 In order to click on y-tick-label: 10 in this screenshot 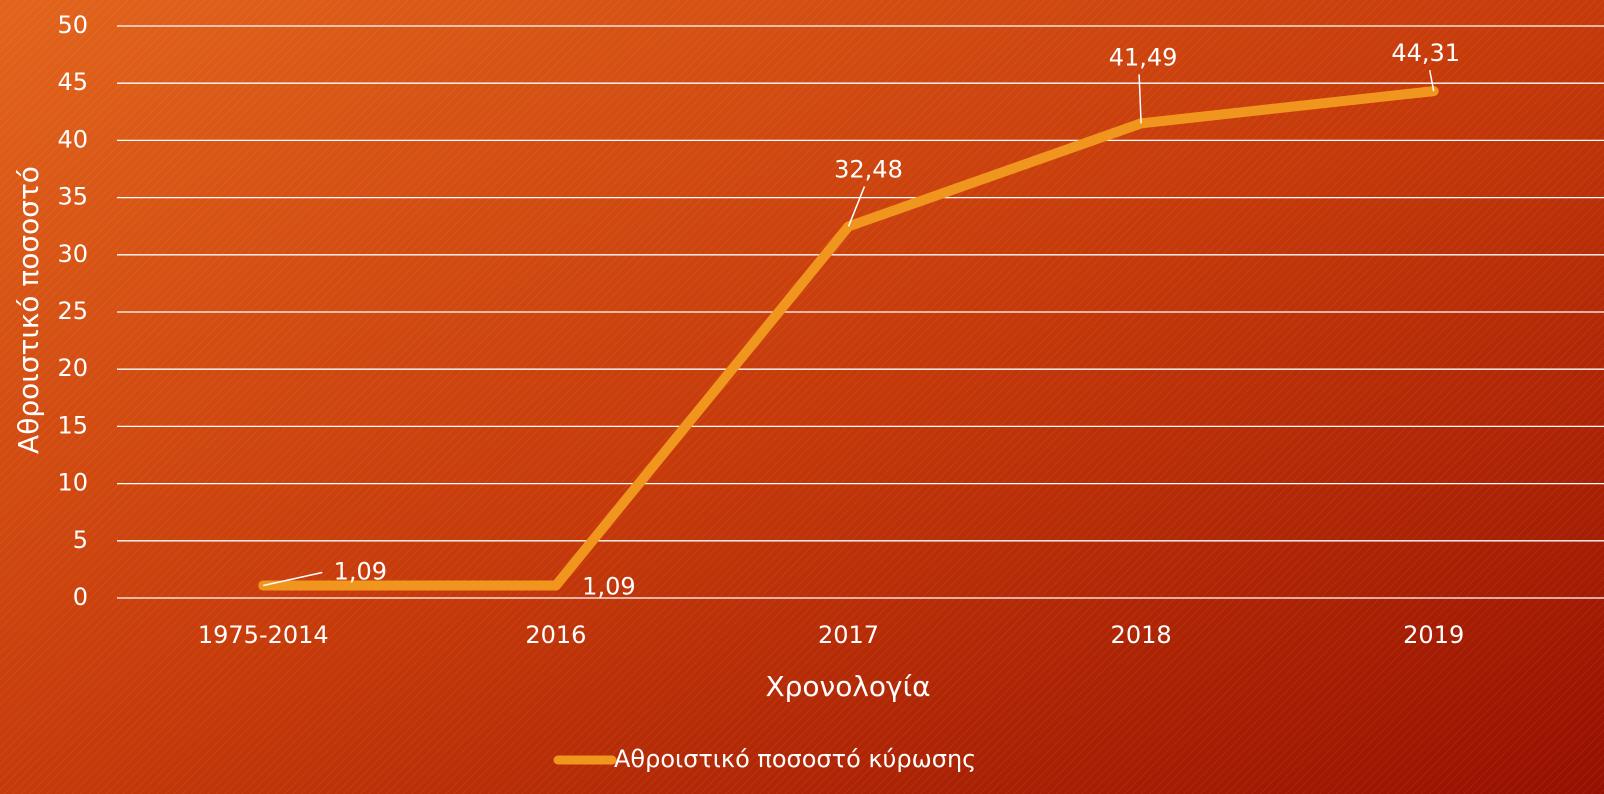, I will do `click(72, 483)`.